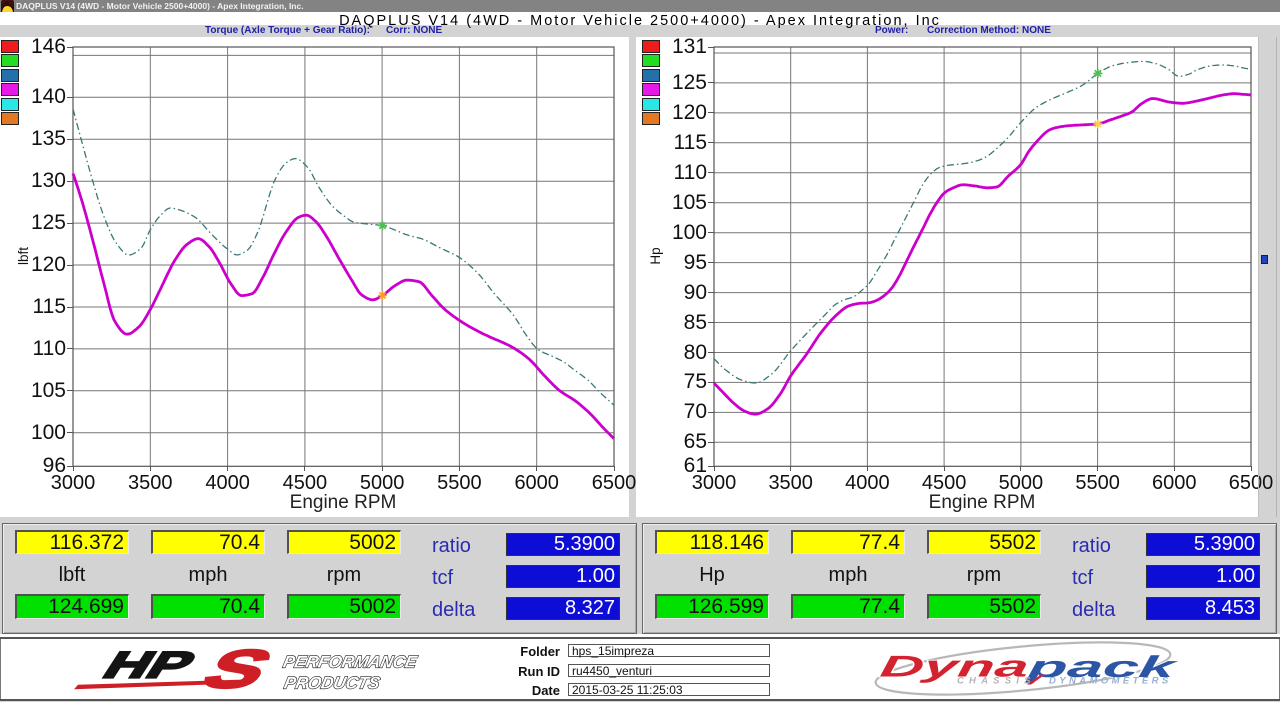  I want to click on svg-text: HP, so click(149, 665).